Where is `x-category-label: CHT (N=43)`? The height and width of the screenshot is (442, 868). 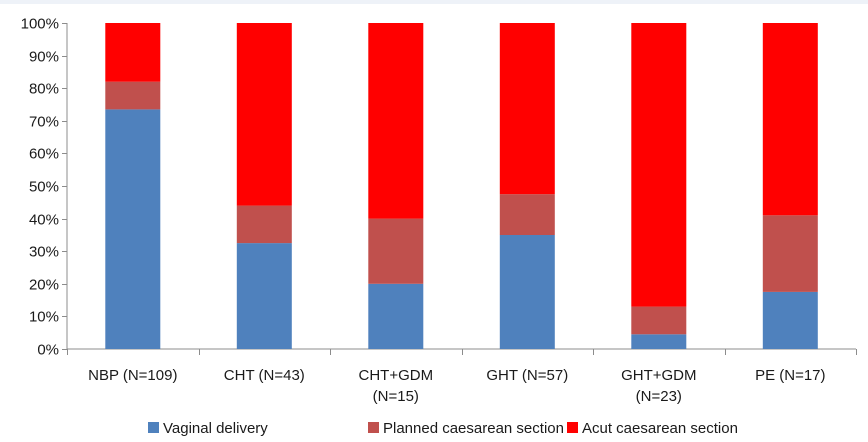 x-category-label: CHT (N=43) is located at coordinates (264, 375).